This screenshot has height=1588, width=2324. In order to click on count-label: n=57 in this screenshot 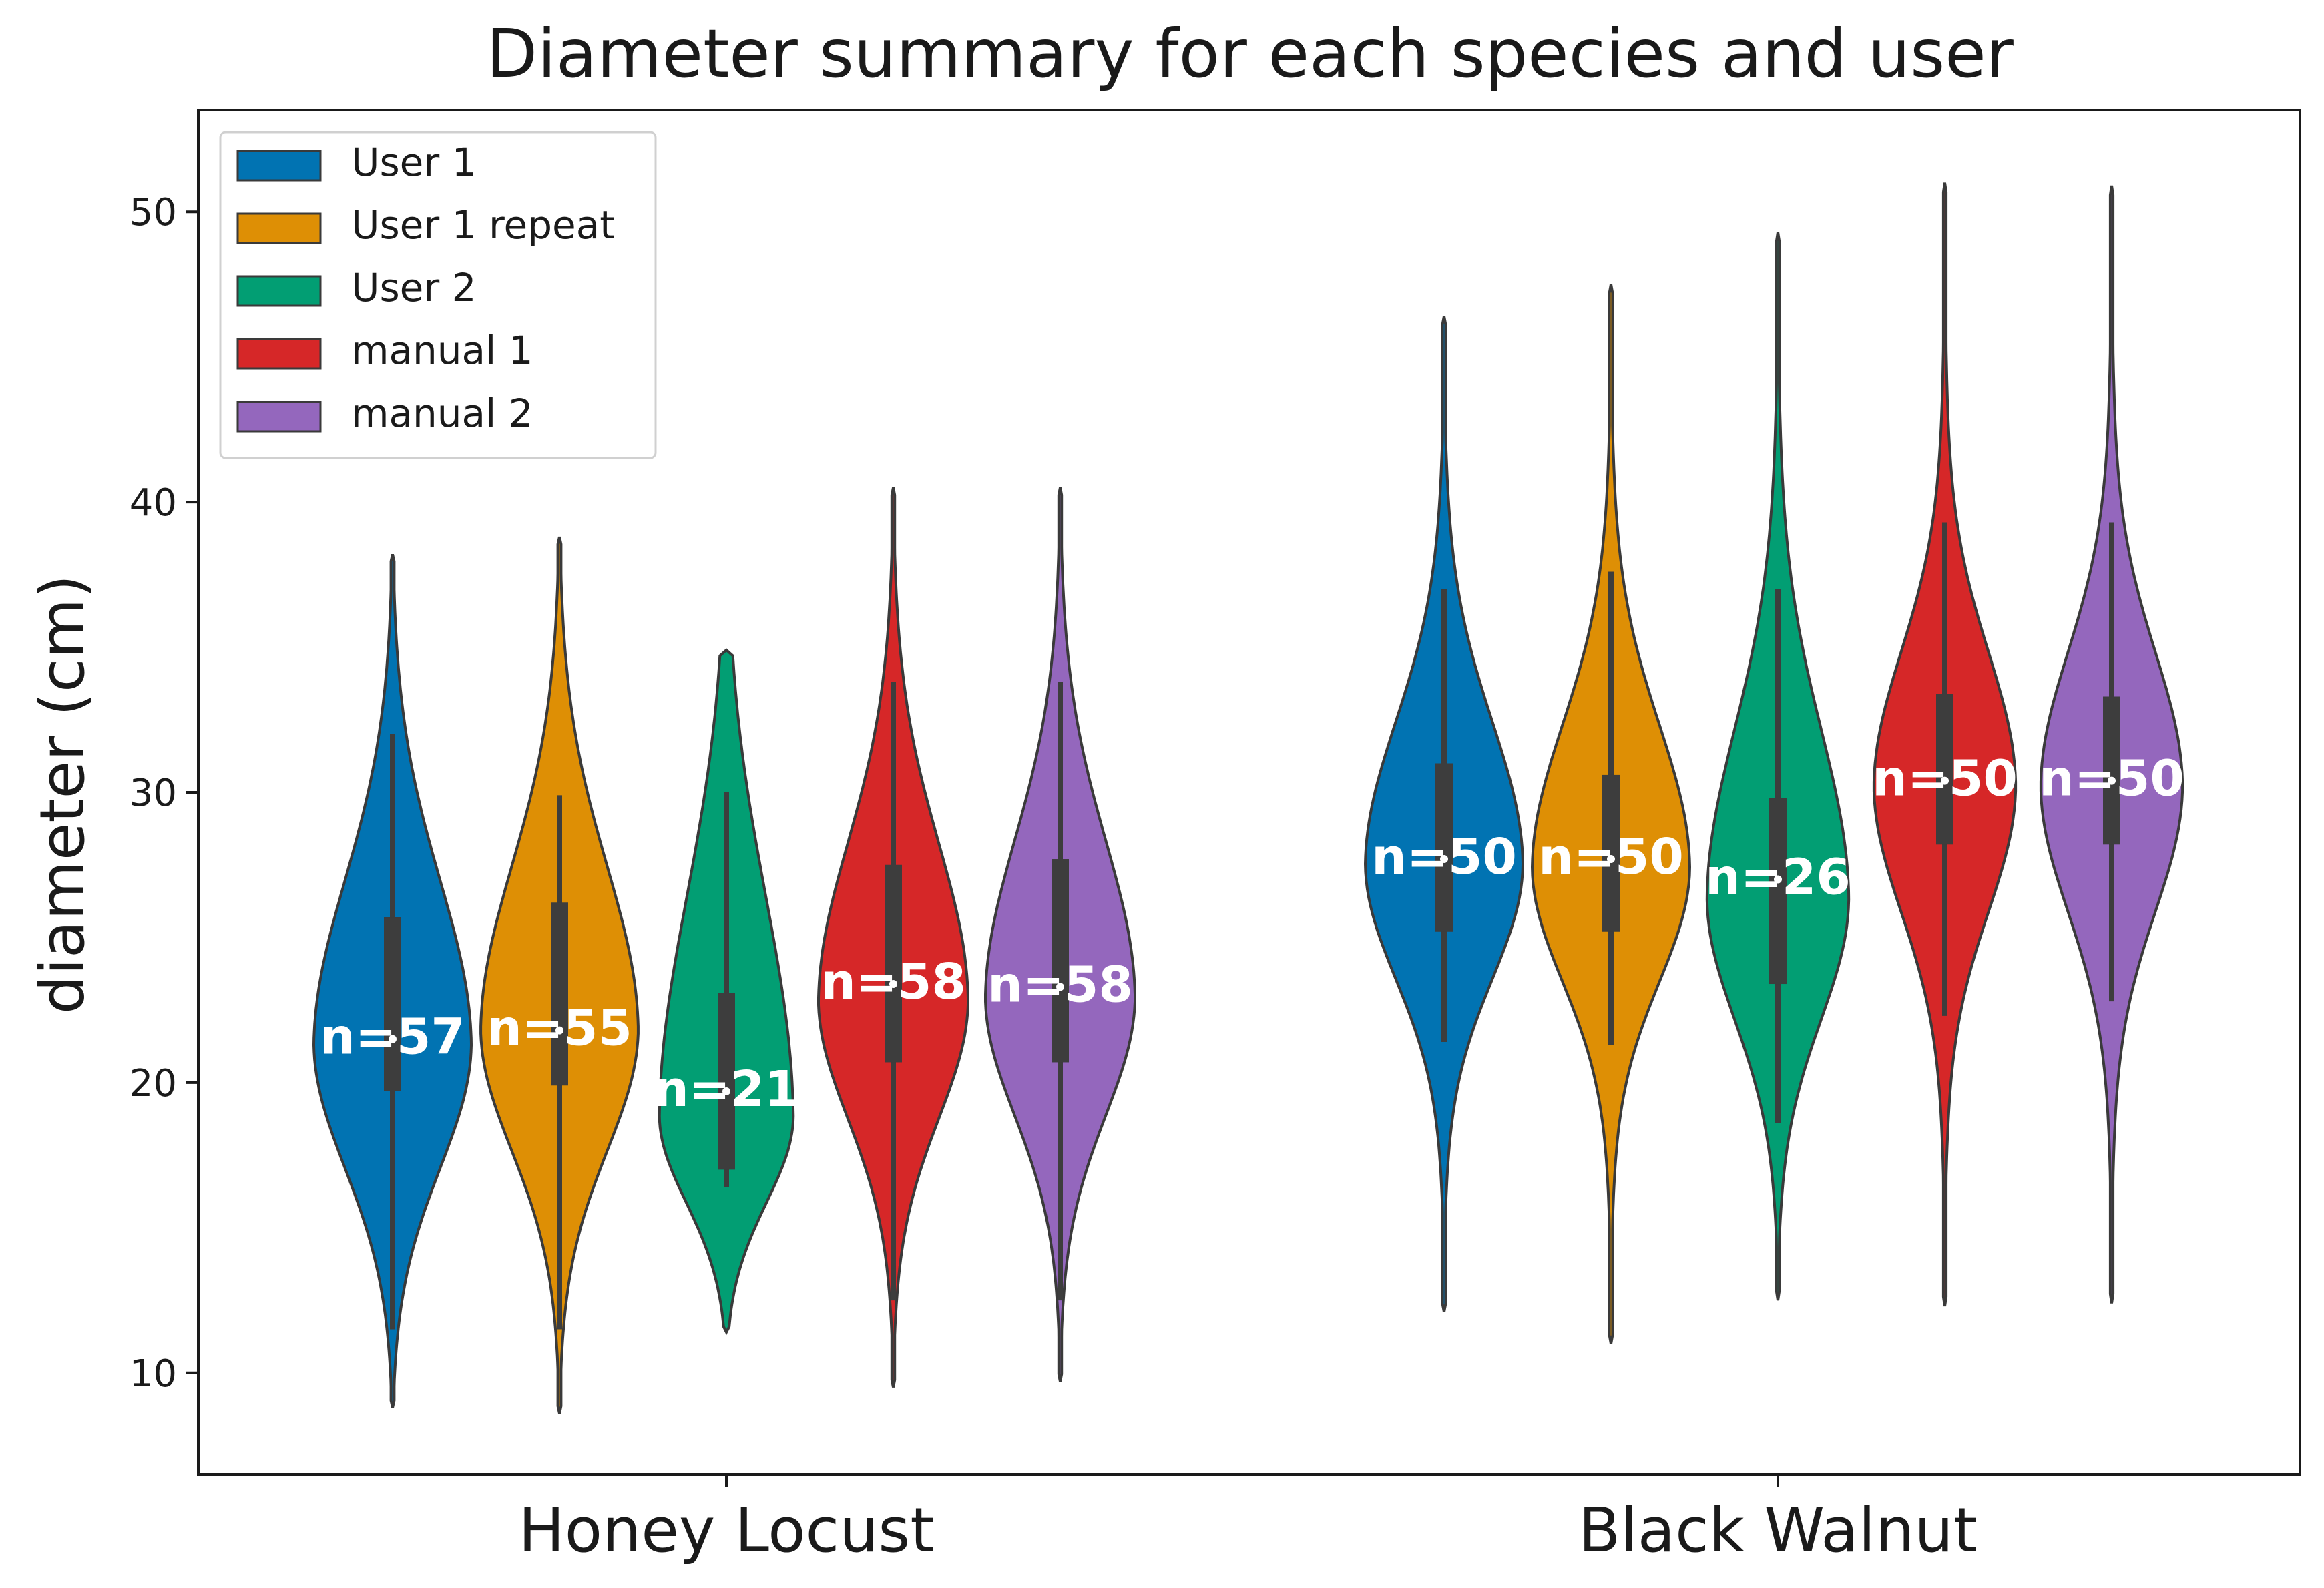, I will do `click(392, 1038)`.